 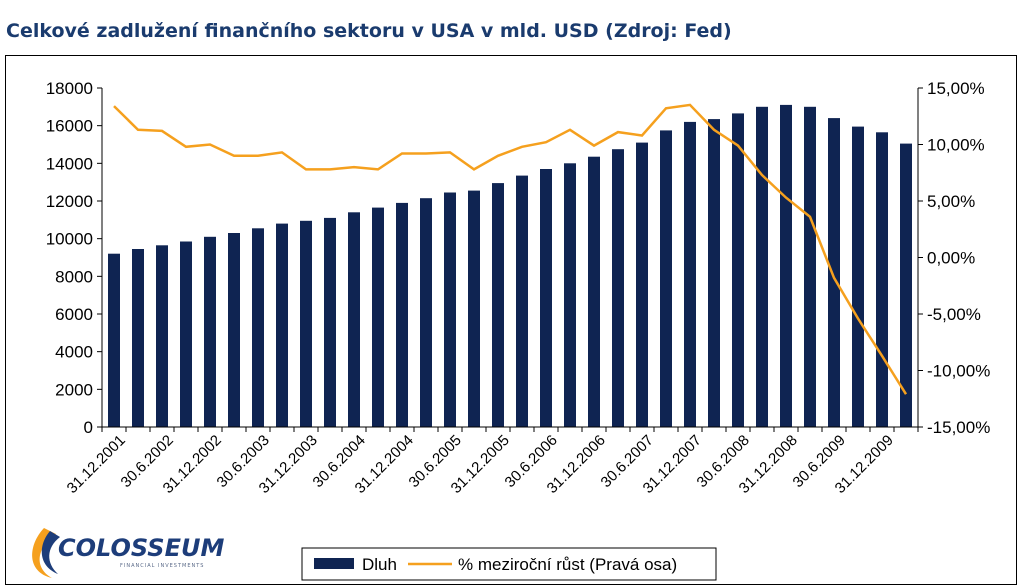 I want to click on x-tick-label-0: 31.12.2001, so click(x=96, y=464).